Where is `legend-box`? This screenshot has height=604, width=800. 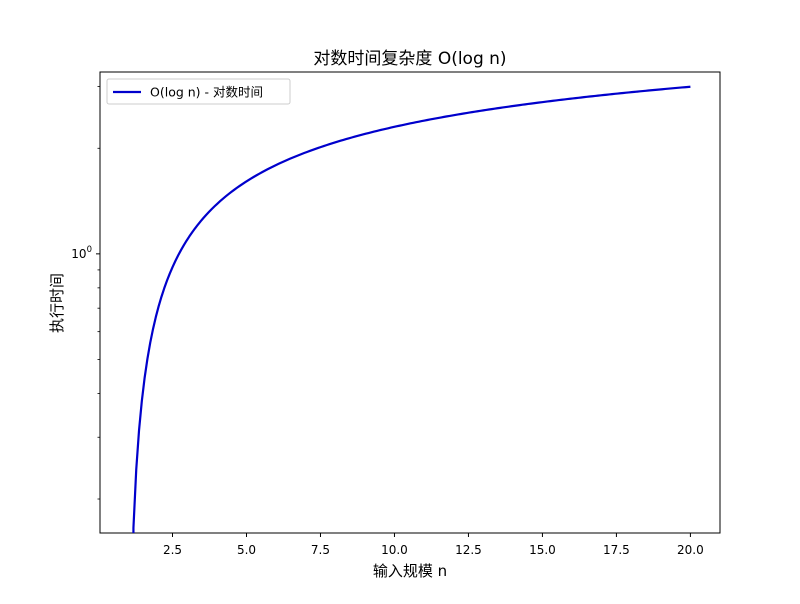
legend-box is located at coordinates (198, 91).